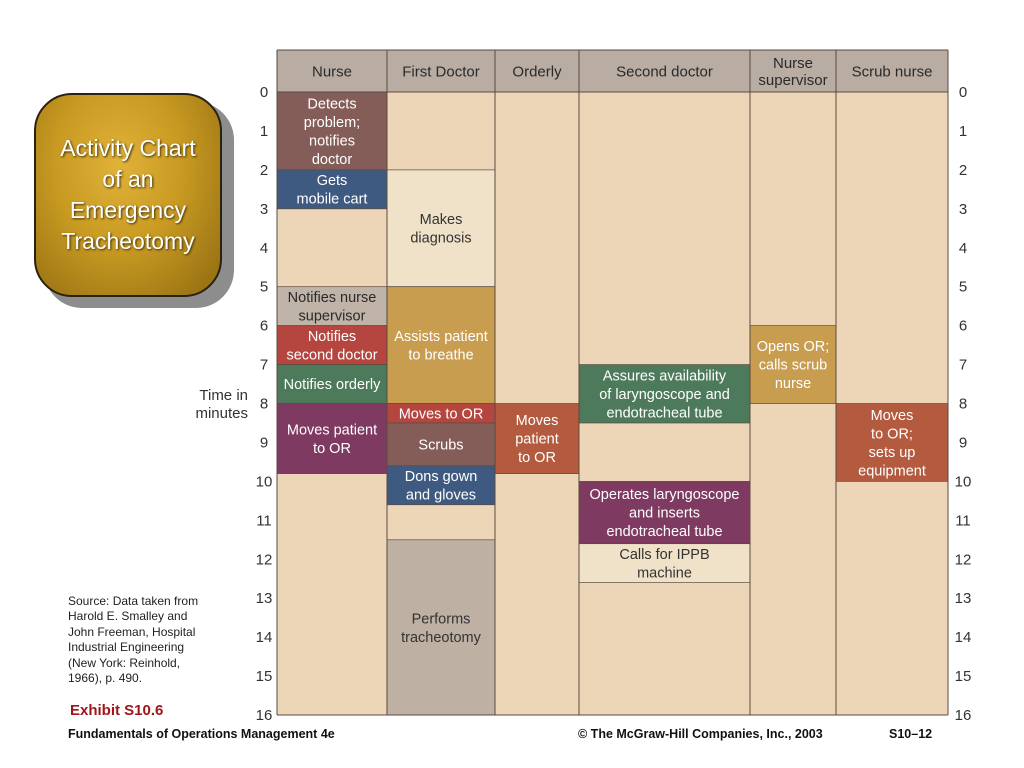  What do you see at coordinates (331, 346) in the screenshot?
I see `activity-label: Notifies second doctor` at bounding box center [331, 346].